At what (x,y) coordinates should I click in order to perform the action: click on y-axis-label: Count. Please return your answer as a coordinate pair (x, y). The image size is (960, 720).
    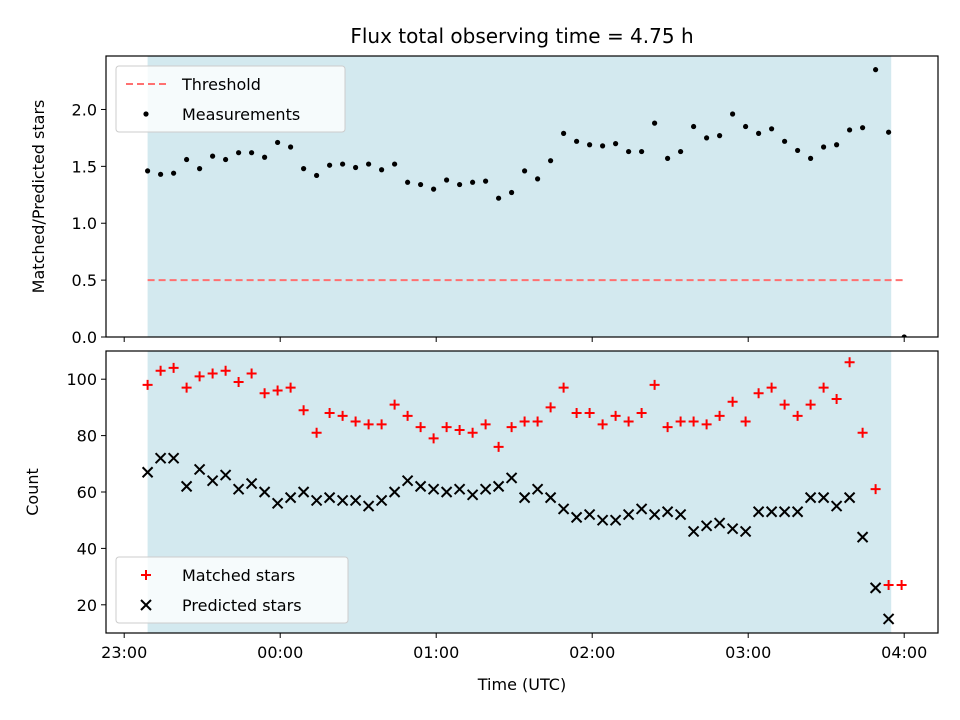
    Looking at the image, I should click on (32, 492).